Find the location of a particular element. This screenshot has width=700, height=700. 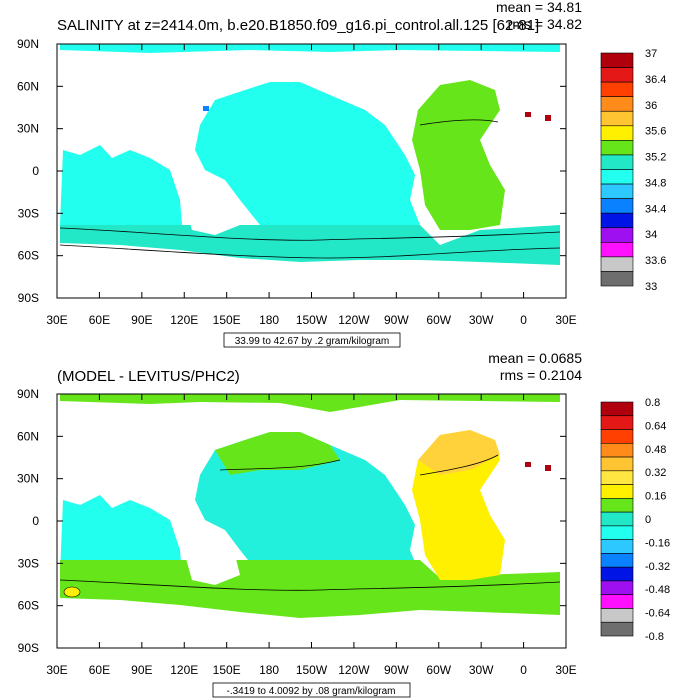

top-x-tick-label: 90W is located at coordinates (396, 320).